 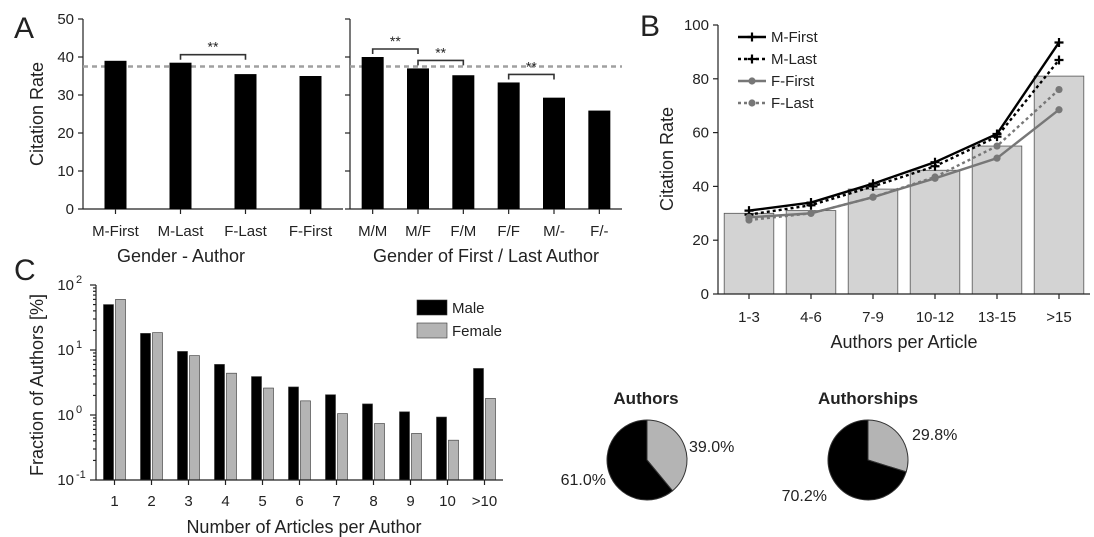 I want to click on legend-label: F-First, so click(x=793, y=81).